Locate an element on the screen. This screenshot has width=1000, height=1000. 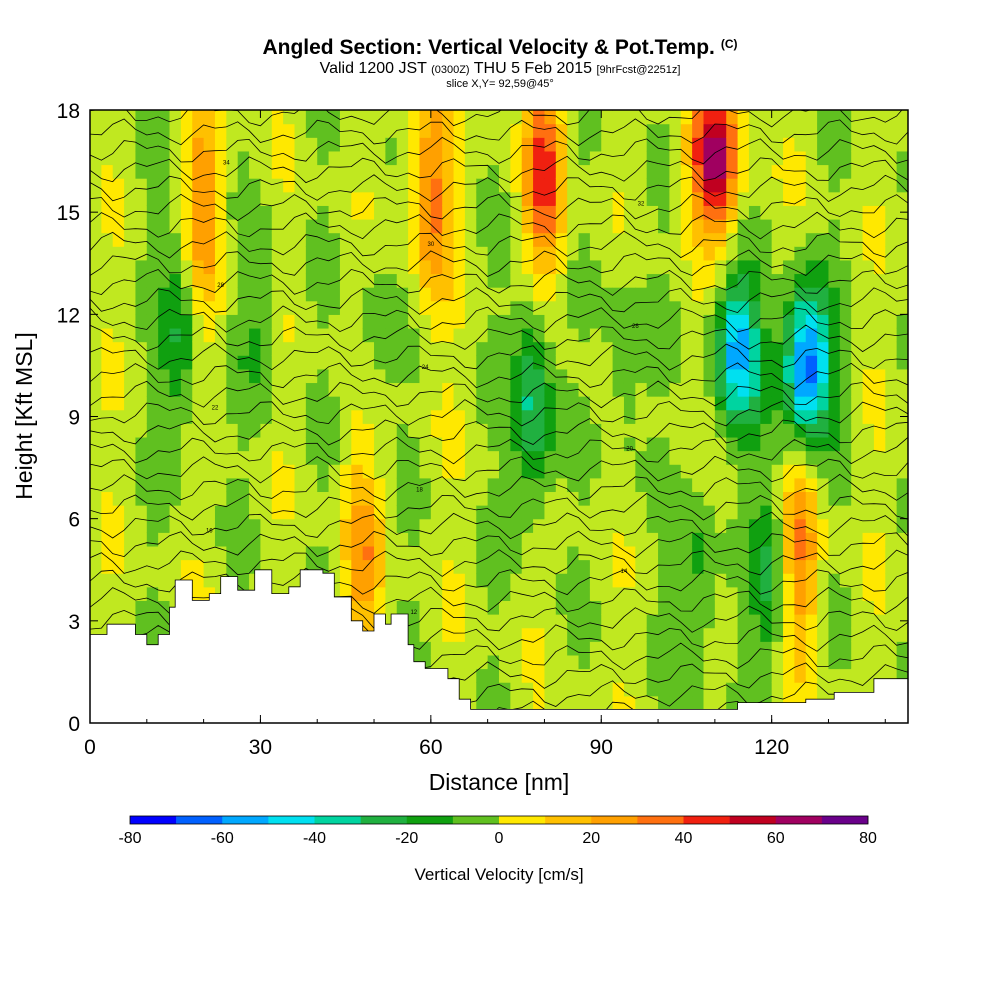
y-tick-label: 6 is located at coordinates (74, 520).